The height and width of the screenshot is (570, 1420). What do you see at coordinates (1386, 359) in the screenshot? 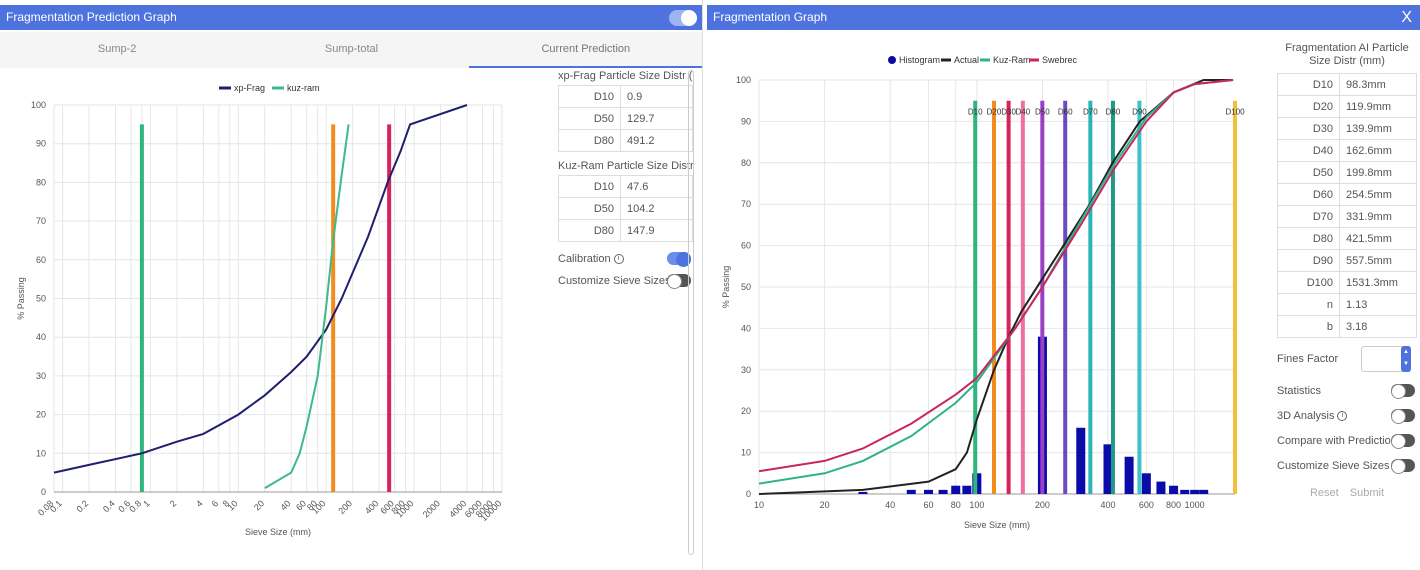
I see `fines-factor-input: ▲ ▼` at bounding box center [1386, 359].